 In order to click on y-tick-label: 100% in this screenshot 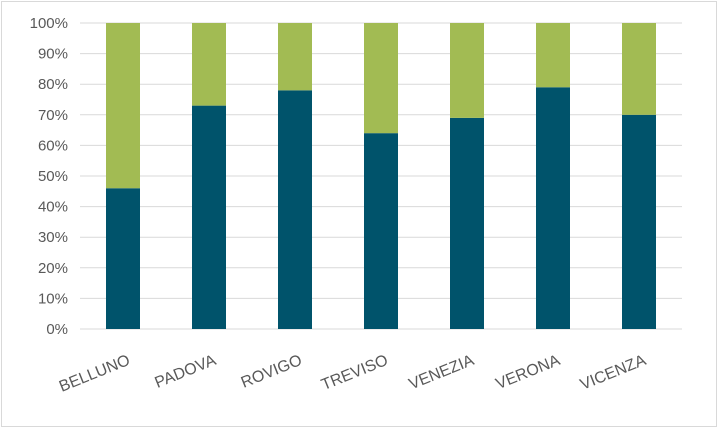, I will do `click(49, 23)`.